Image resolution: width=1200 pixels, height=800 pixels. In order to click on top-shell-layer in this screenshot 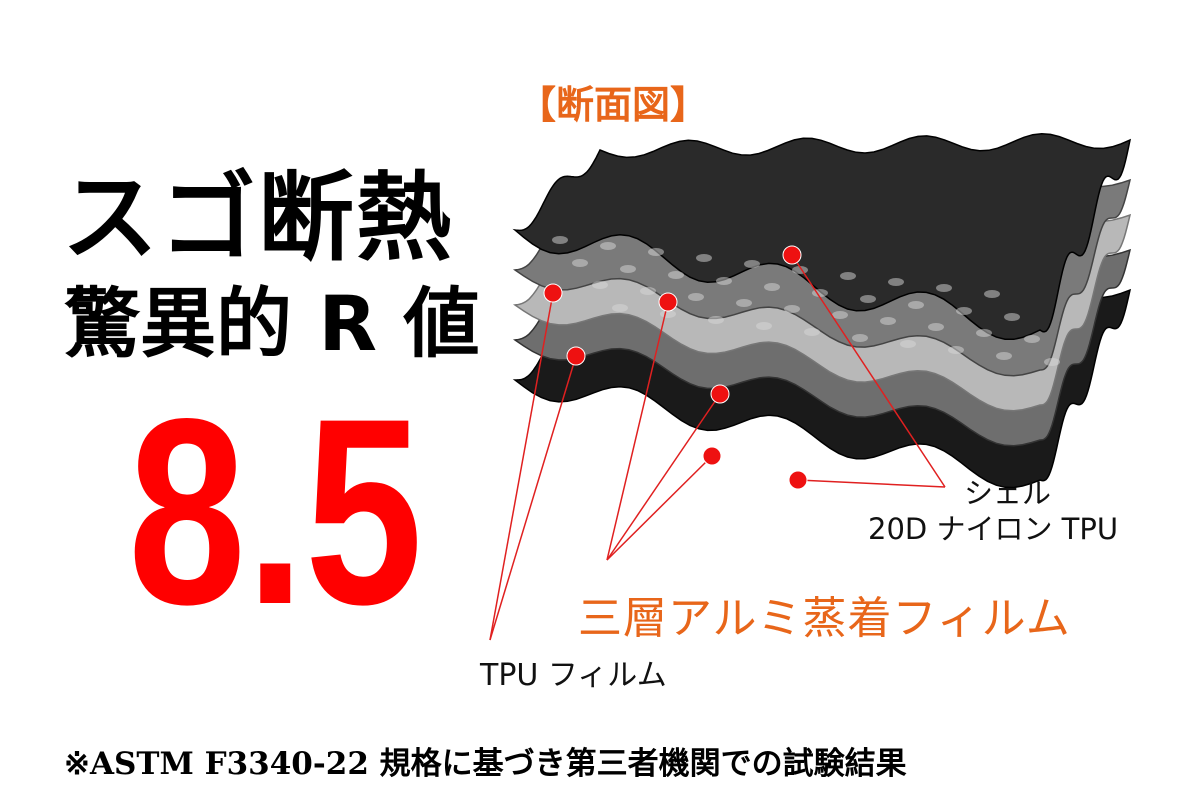, I will do `click(822, 236)`.